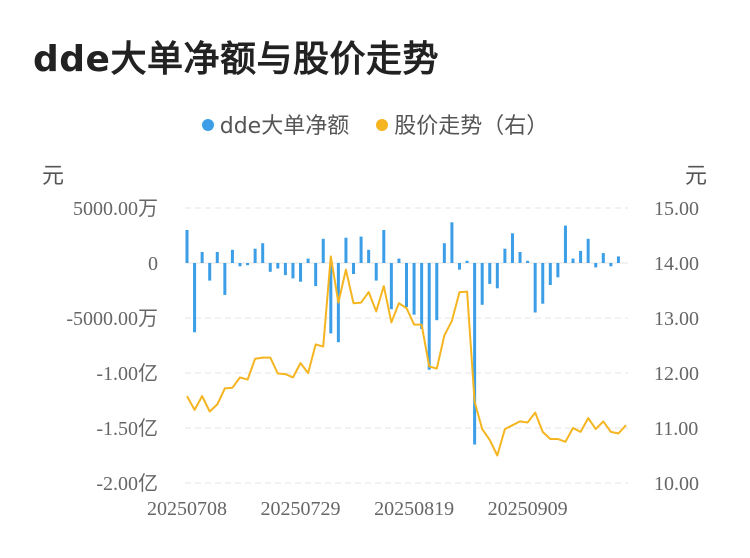  What do you see at coordinates (112, 319) in the screenshot?
I see `y-left-tick-label: -5000.00万` at bounding box center [112, 319].